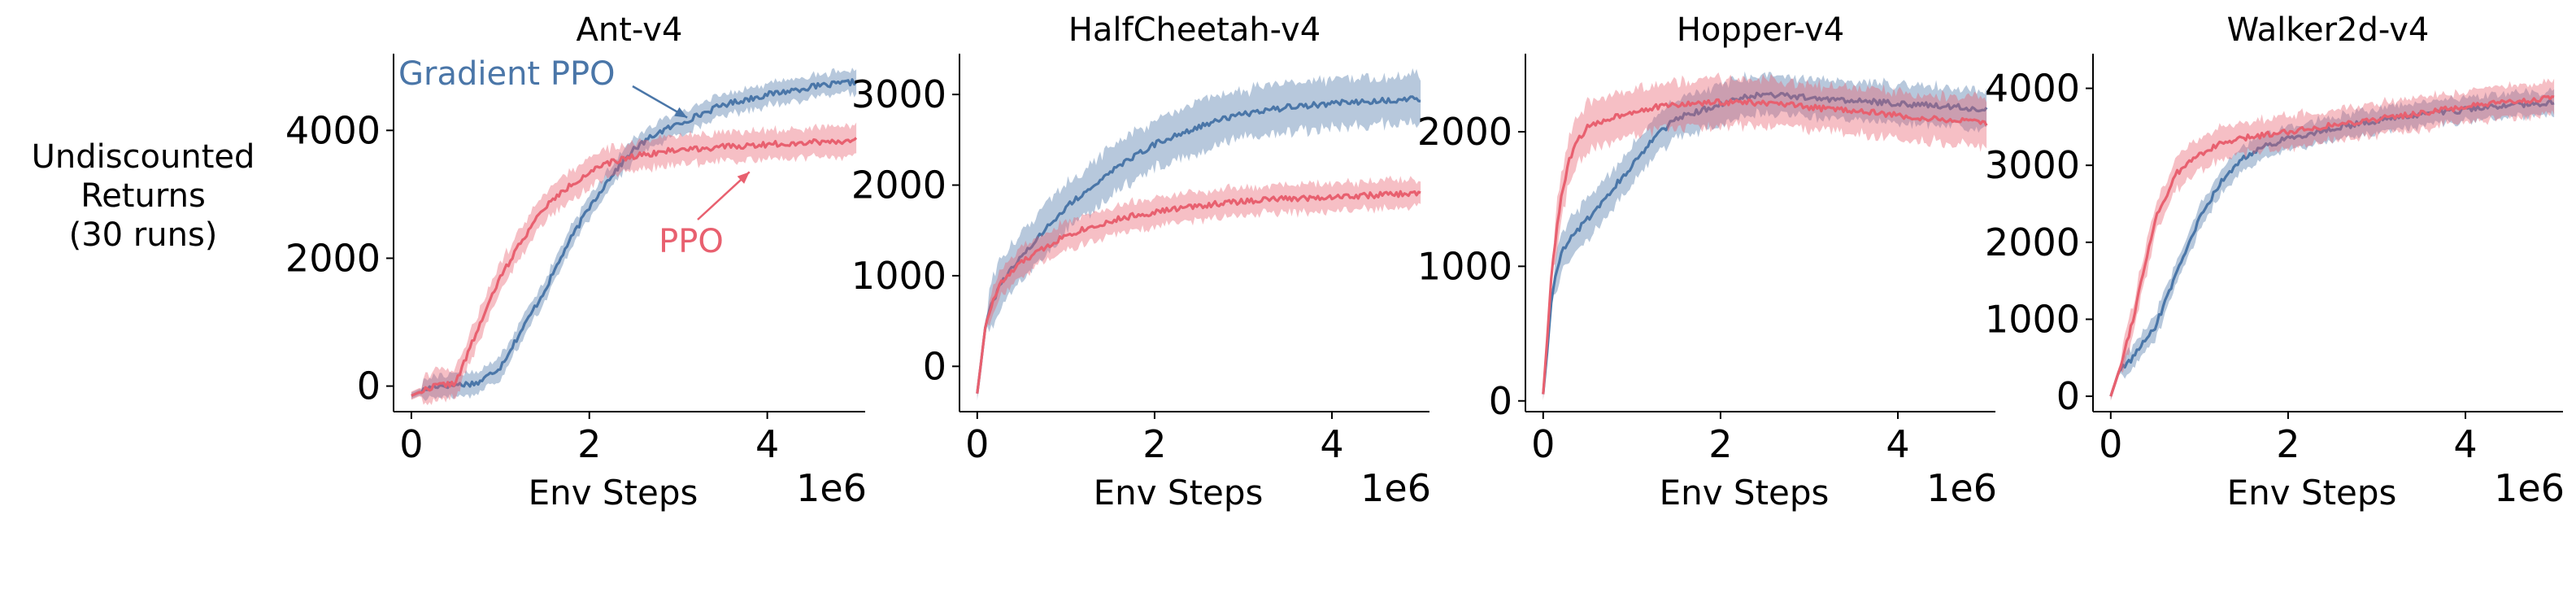  I want to click on y-label-line: Returns, so click(143, 196).